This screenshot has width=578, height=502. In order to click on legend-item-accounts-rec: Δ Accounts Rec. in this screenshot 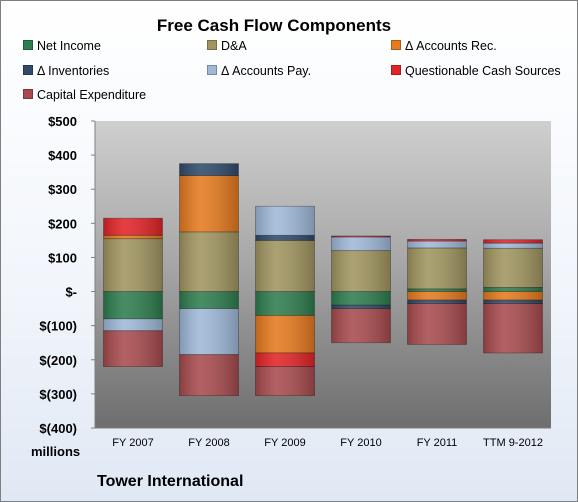, I will do `click(444, 46)`.